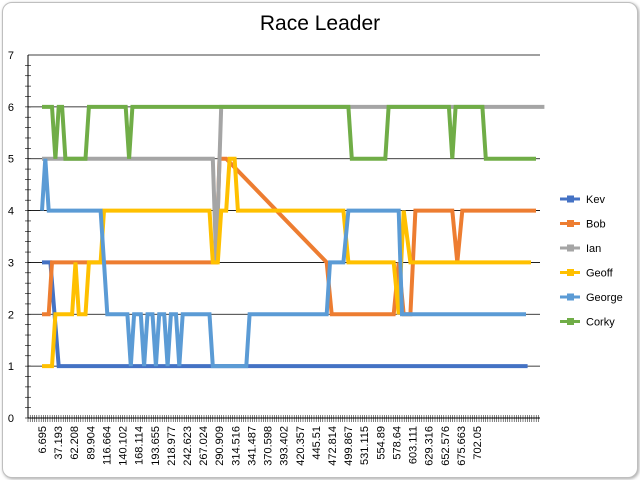  Describe the element at coordinates (446, 446) in the screenshot. I see `x-tick-label: 652.576` at that location.